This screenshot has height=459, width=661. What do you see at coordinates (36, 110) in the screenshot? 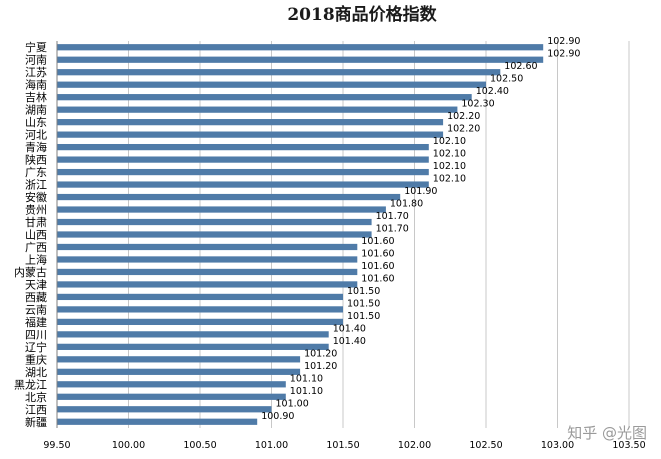
I see `category-label: 湖南` at bounding box center [36, 110].